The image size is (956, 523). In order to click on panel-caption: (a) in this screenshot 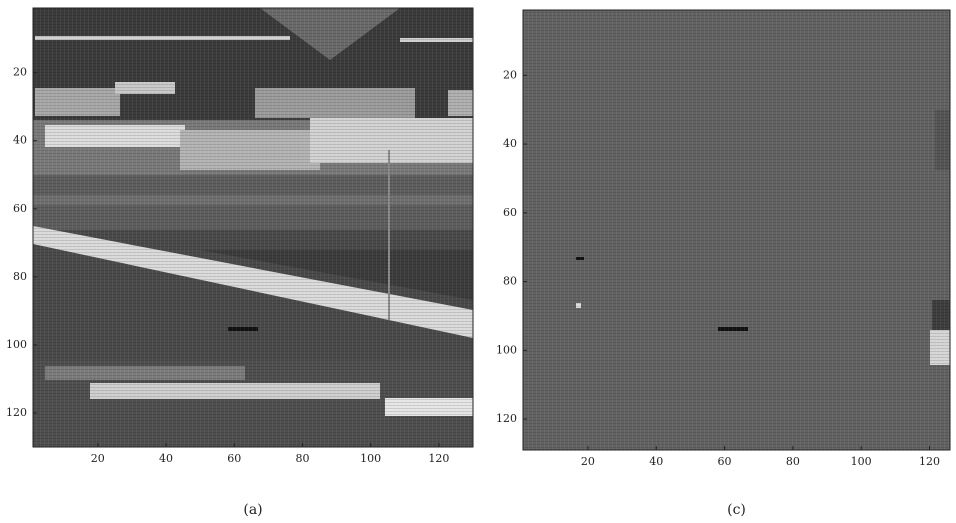, I will do `click(252, 510)`.